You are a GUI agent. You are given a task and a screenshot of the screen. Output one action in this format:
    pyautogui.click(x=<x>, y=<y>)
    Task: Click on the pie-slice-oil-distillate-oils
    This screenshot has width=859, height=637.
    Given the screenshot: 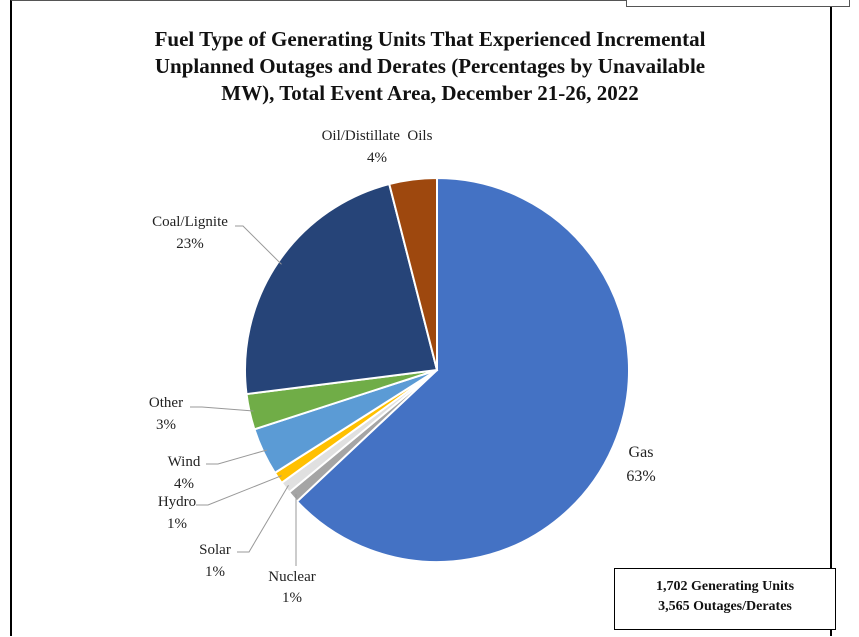 What is the action you would take?
    pyautogui.click(x=413, y=273)
    